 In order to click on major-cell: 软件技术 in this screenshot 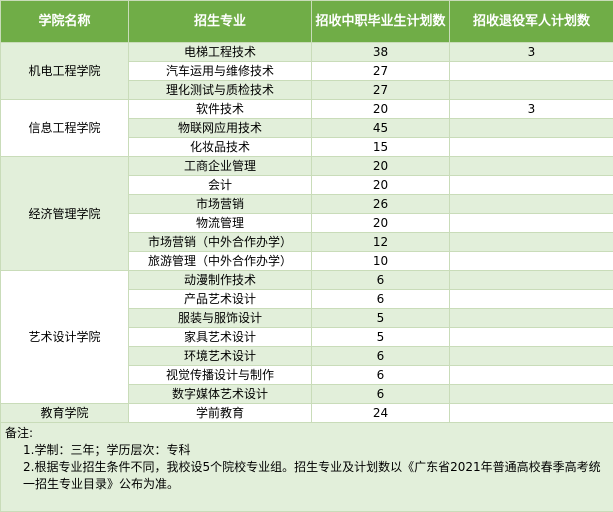, I will do `click(220, 109)`.